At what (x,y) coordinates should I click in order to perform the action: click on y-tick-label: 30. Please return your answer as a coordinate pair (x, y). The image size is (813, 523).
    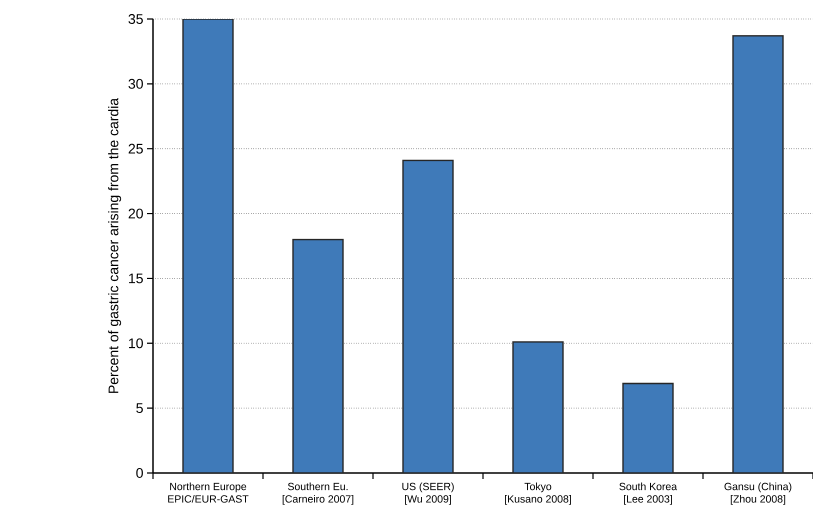
    Looking at the image, I should click on (135, 83).